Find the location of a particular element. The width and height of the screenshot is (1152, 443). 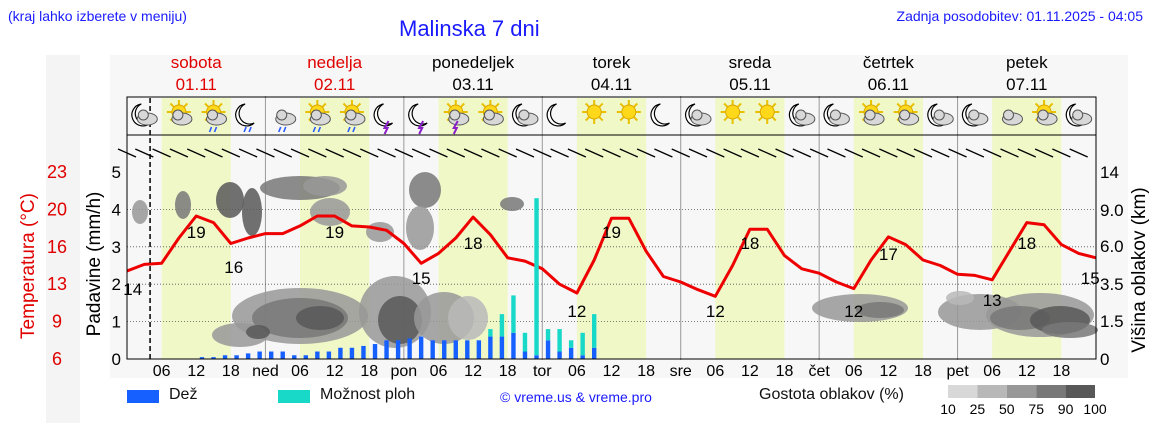

x-tick-label: 06 is located at coordinates (854, 371).